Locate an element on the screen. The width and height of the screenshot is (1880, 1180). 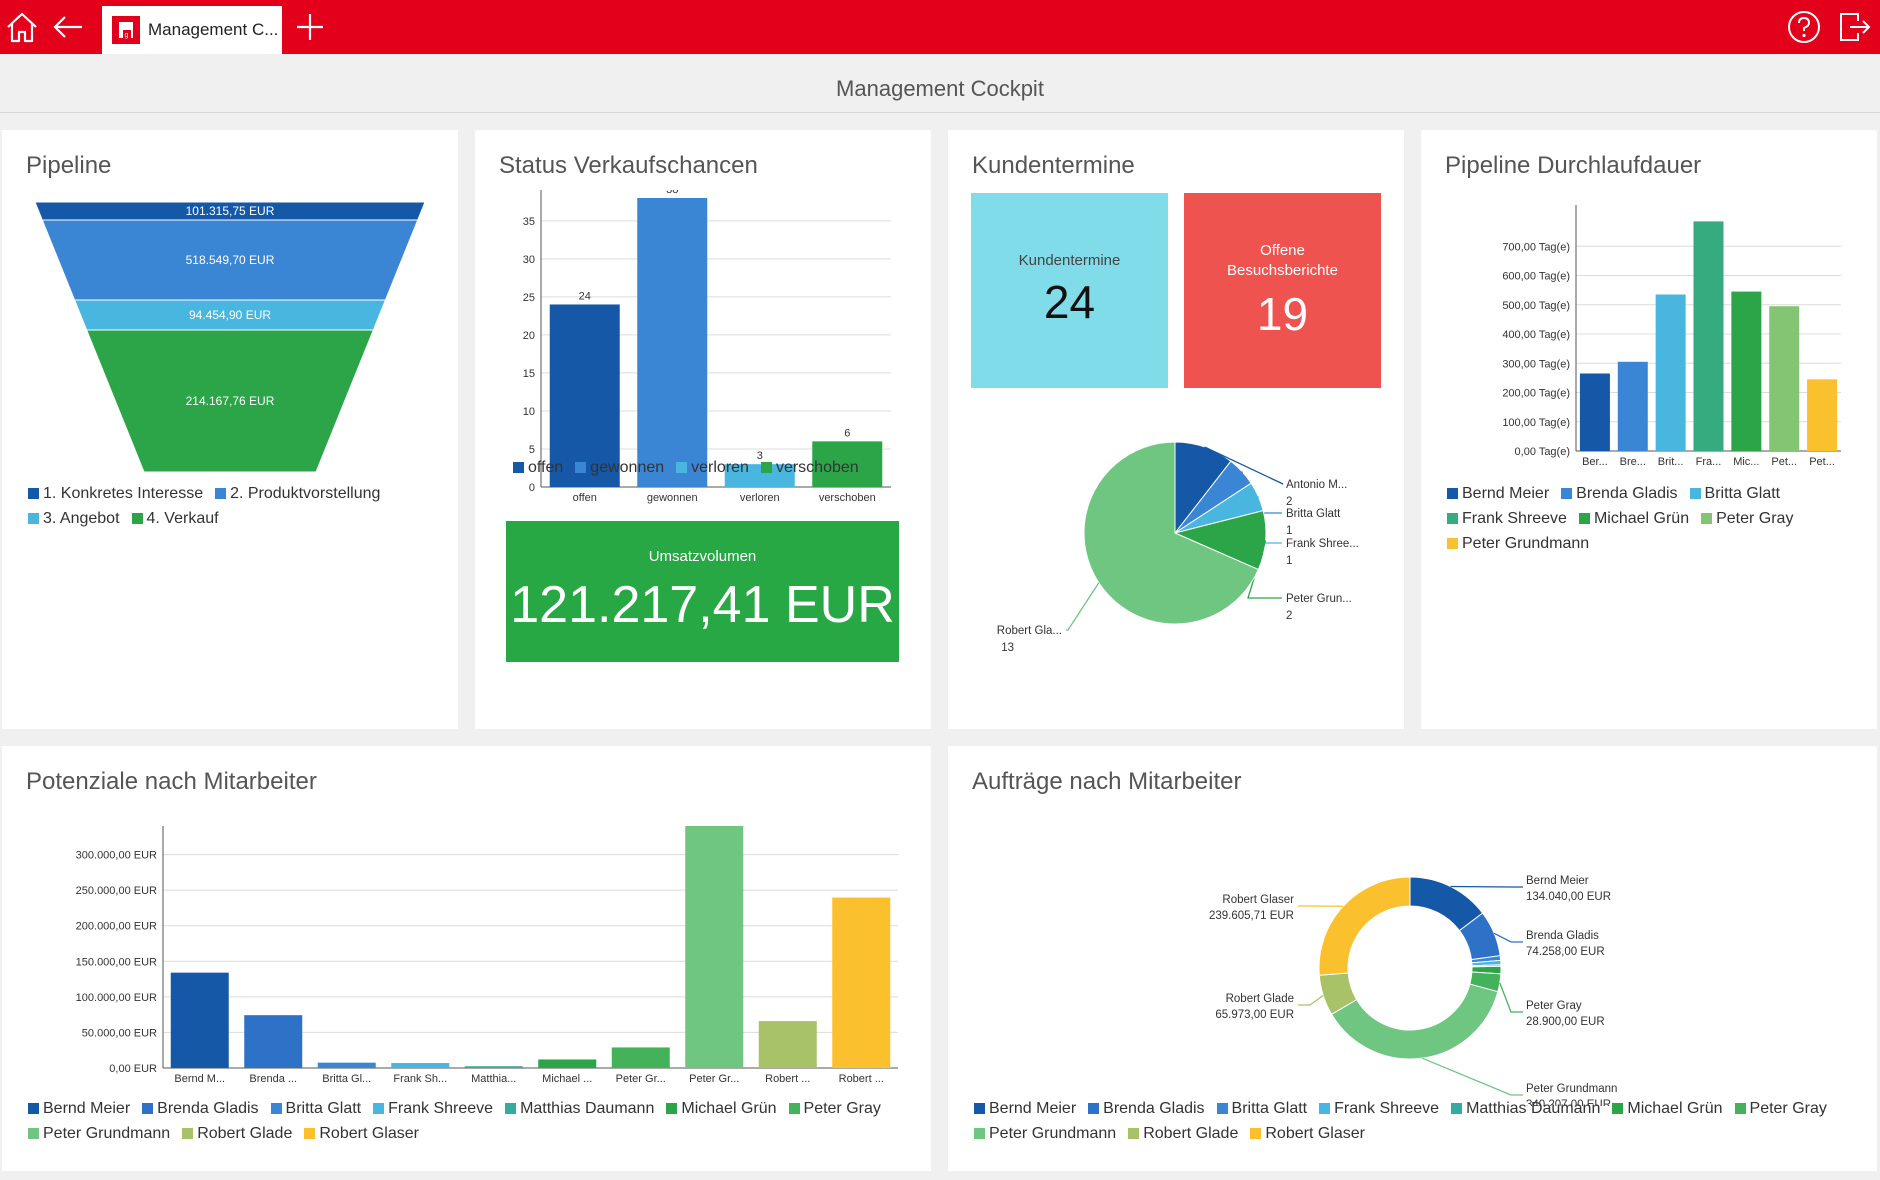
legend-item-pipeline-0: 1. Konkretes Interesse is located at coordinates (115, 493).